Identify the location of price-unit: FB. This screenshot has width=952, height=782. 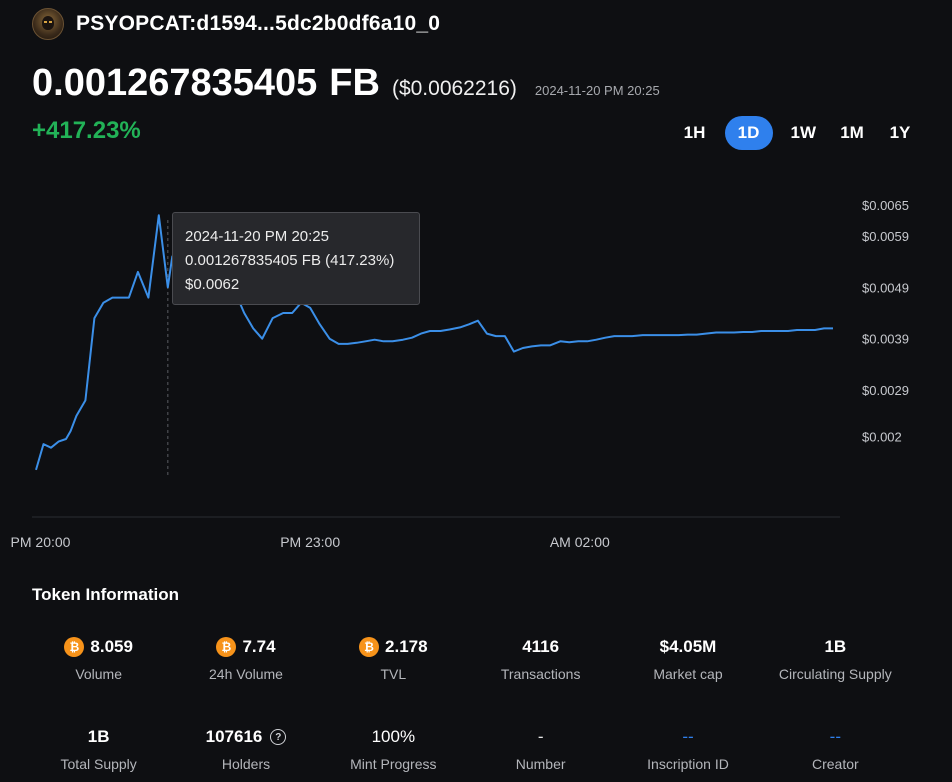
(354, 83).